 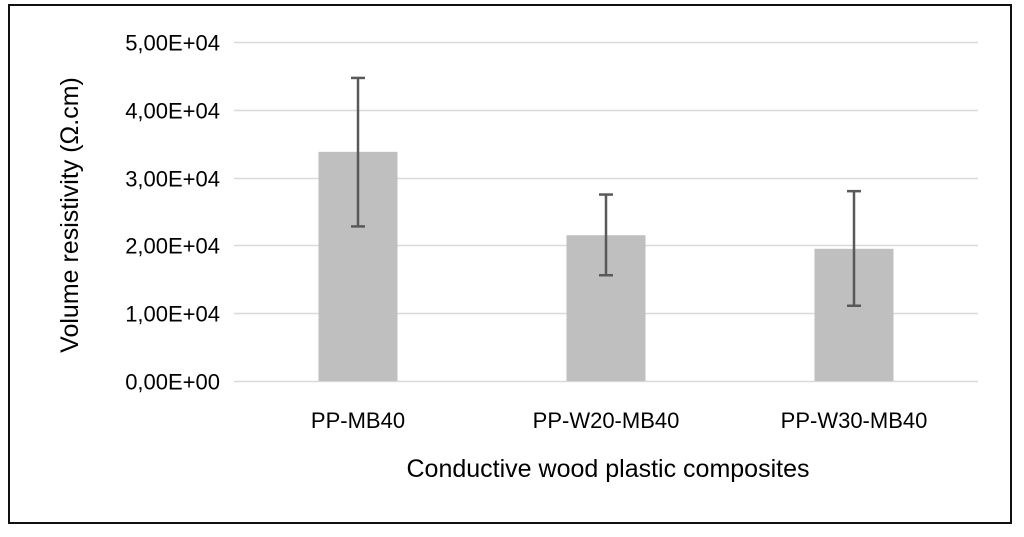 What do you see at coordinates (172, 111) in the screenshot?
I see `y-tick-label: 4,00E+04` at bounding box center [172, 111].